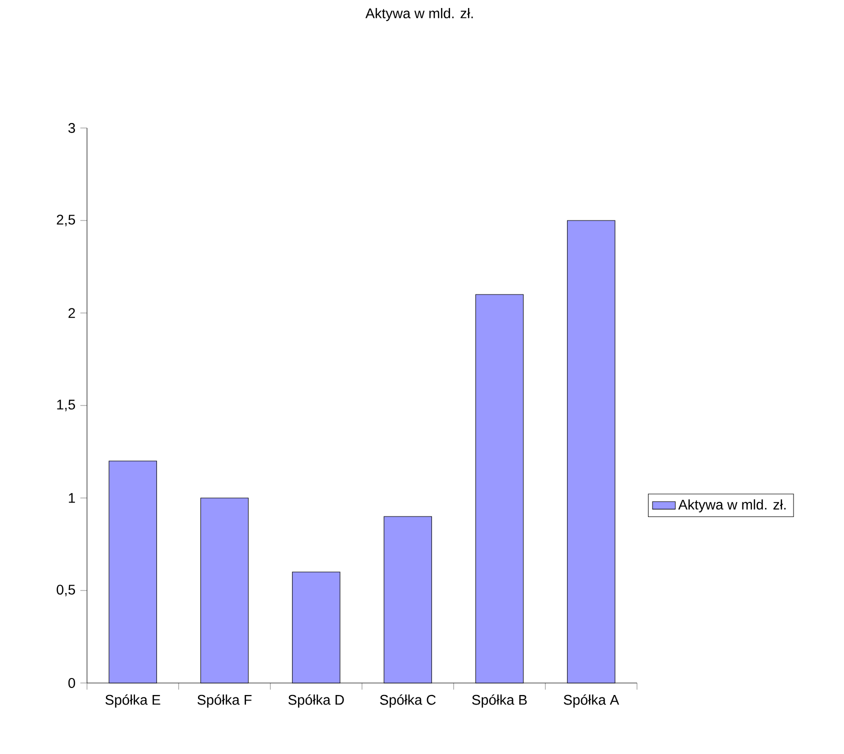  I want to click on chart-title: Aktywa w mld. zł., so click(419, 15).